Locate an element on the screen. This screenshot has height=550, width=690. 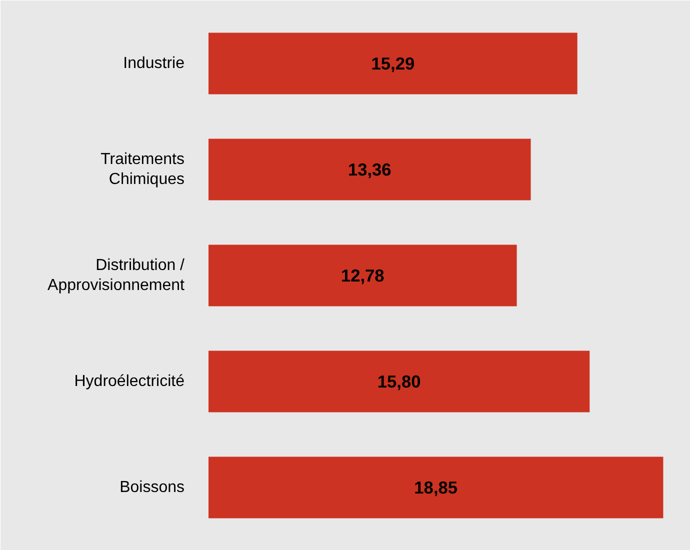
y-tick-label: Distribution / Approvisionnement is located at coordinates (117, 275).